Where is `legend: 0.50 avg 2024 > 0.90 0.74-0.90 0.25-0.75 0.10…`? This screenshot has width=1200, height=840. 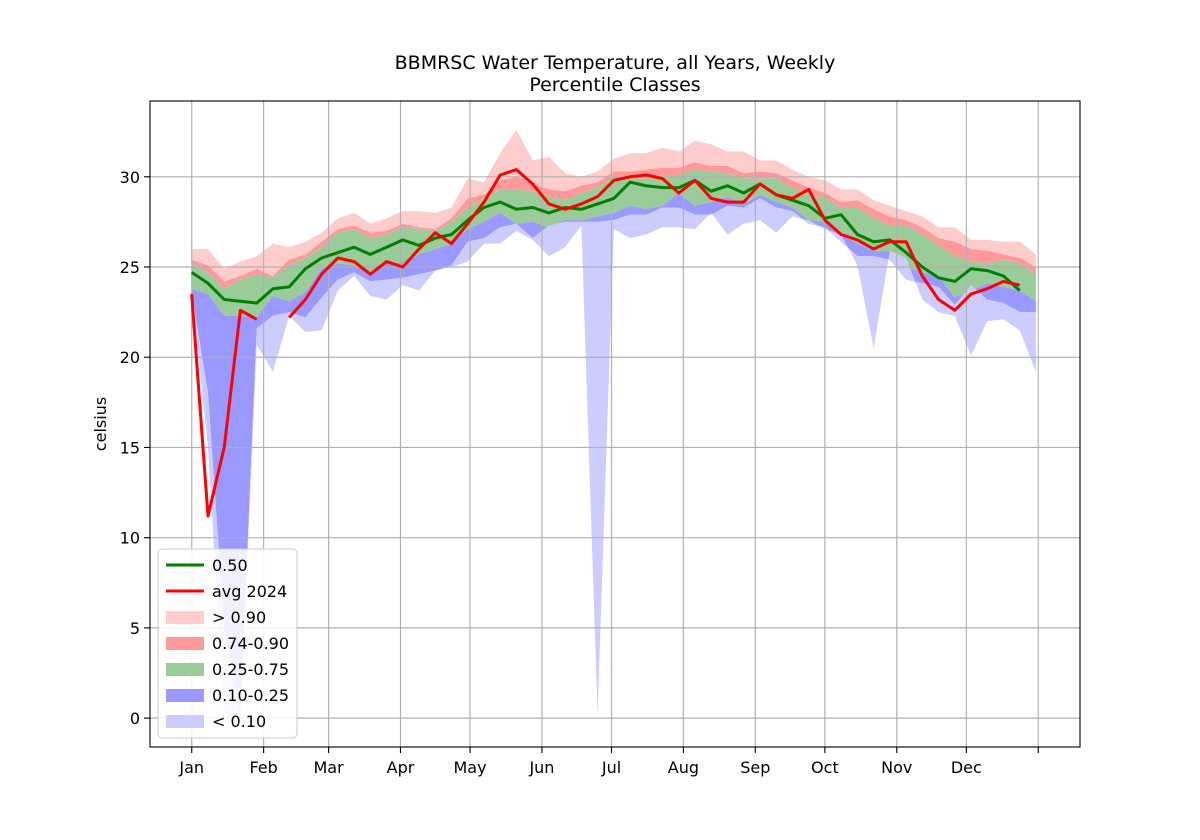 legend: 0.50 avg 2024 > 0.90 0.74-0.90 0.25-0.75 0.10… is located at coordinates (227, 643).